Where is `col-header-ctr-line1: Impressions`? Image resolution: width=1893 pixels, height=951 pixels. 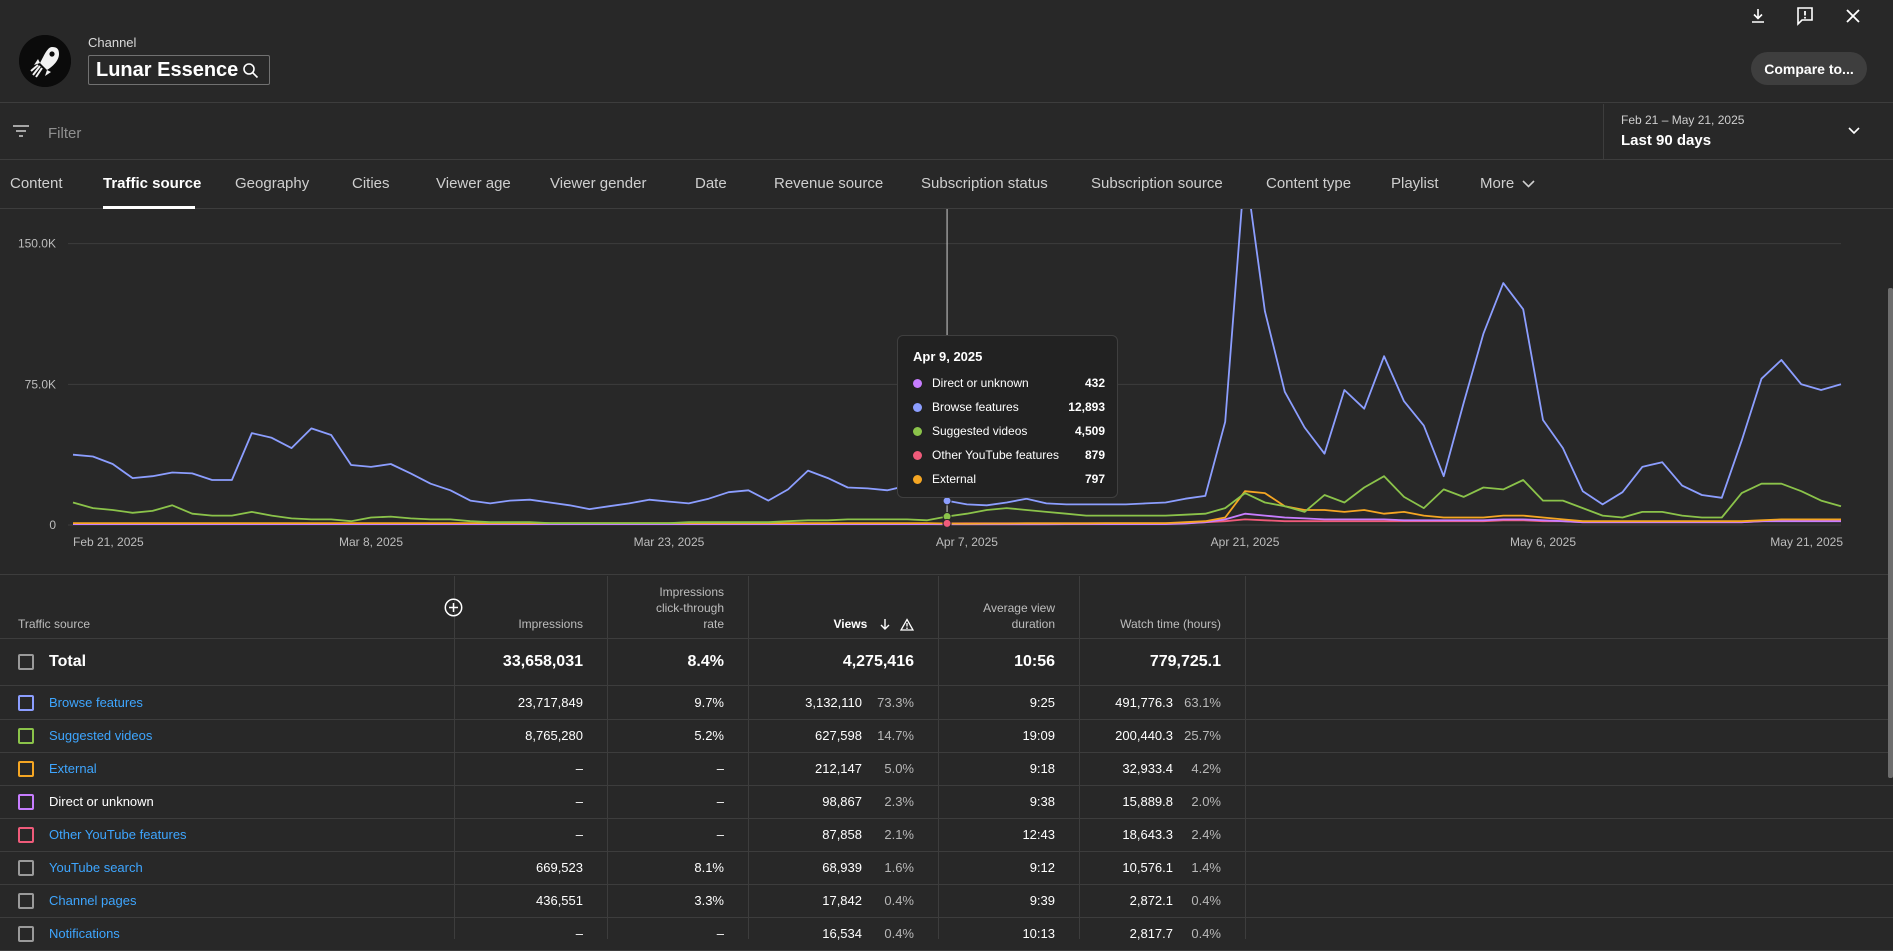 col-header-ctr-line1: Impressions is located at coordinates (691, 592).